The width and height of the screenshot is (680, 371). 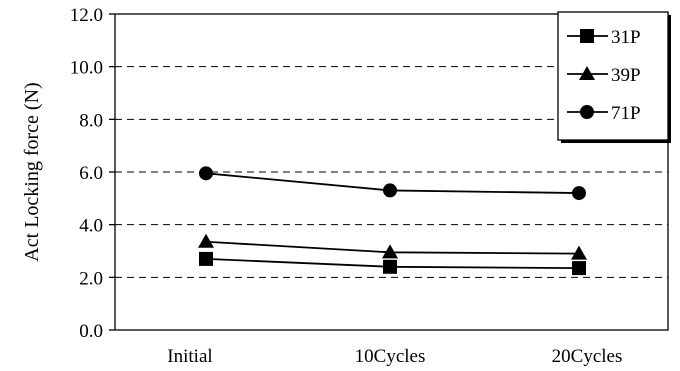 I want to click on y-tick-label: 6.0, so click(x=91, y=173).